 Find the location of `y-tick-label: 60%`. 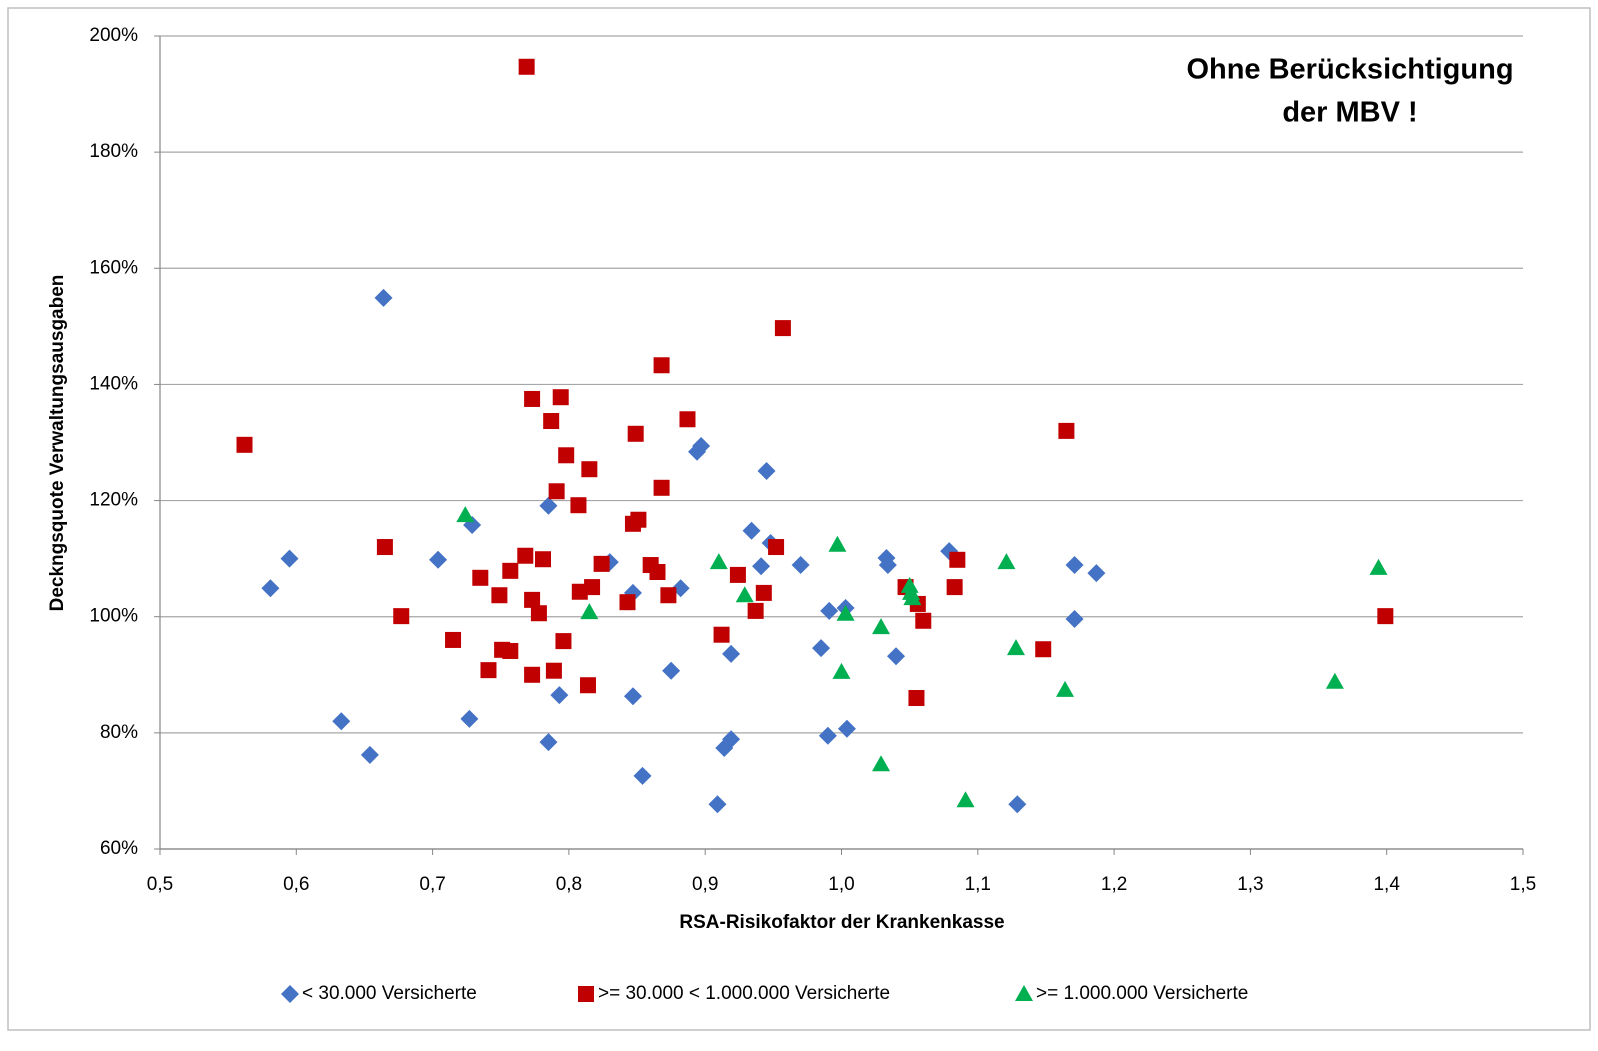

y-tick-label: 60% is located at coordinates (119, 848).